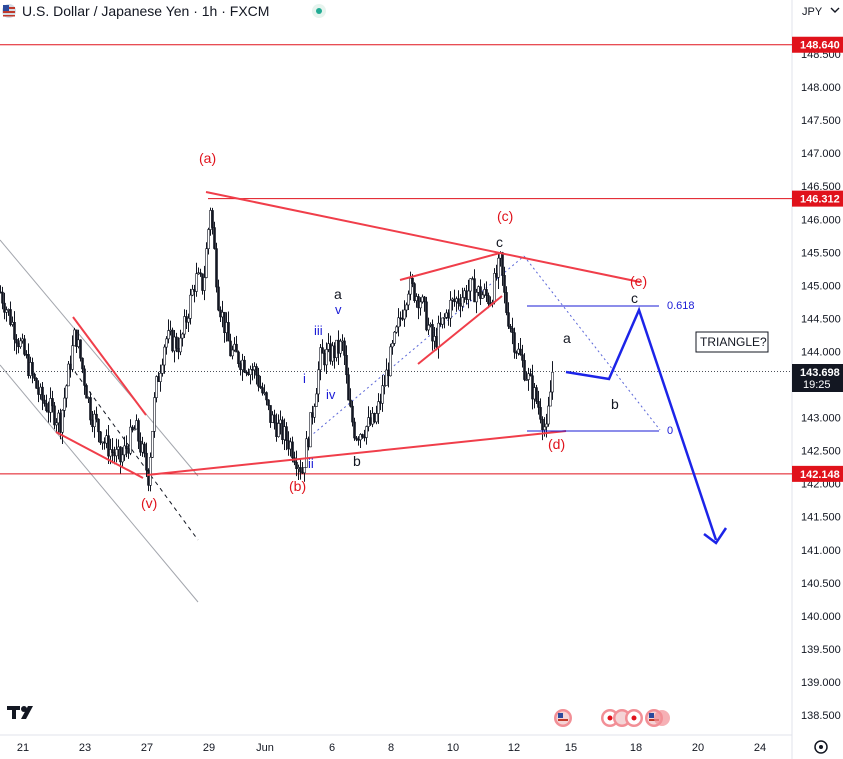 This screenshot has width=843, height=759. Describe the element at coordinates (821, 683) in the screenshot. I see `price-tick-label: 139.000` at that location.